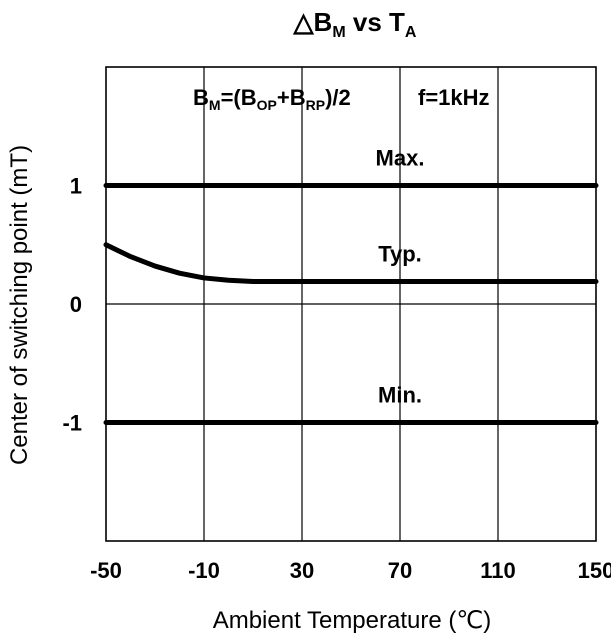 The width and height of the screenshot is (611, 640). What do you see at coordinates (375, 22) in the screenshot?
I see `chart-title-mid: vs T` at bounding box center [375, 22].